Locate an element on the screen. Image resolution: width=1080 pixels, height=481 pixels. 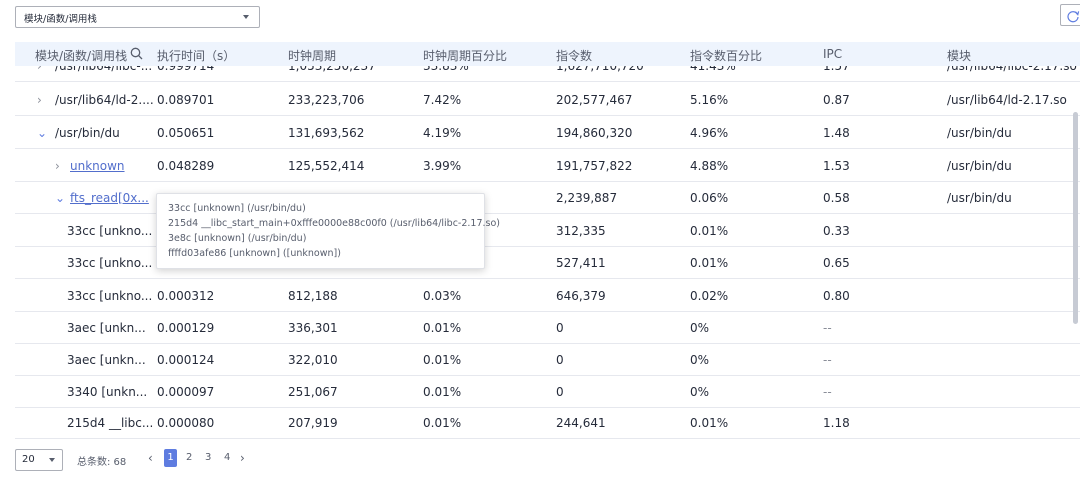
cell-time: 0.000129 is located at coordinates (186, 328).